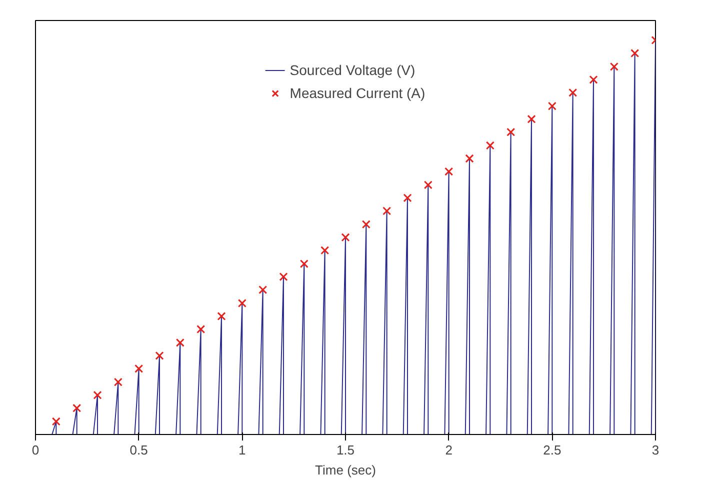  What do you see at coordinates (345, 470) in the screenshot?
I see `x-axis-title: Time (sec)` at bounding box center [345, 470].